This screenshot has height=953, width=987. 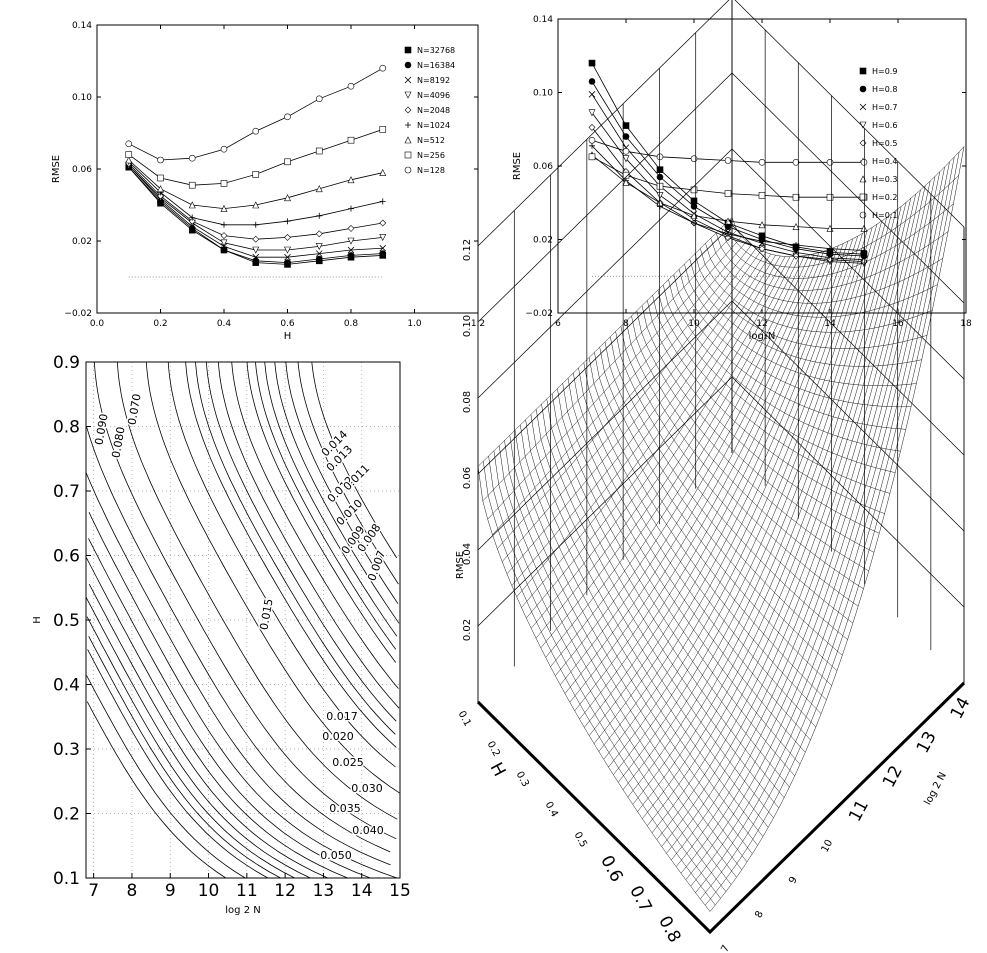 What do you see at coordinates (82, 242) in the screenshot?
I see `y-tick-label: 0.02` at bounding box center [82, 242].